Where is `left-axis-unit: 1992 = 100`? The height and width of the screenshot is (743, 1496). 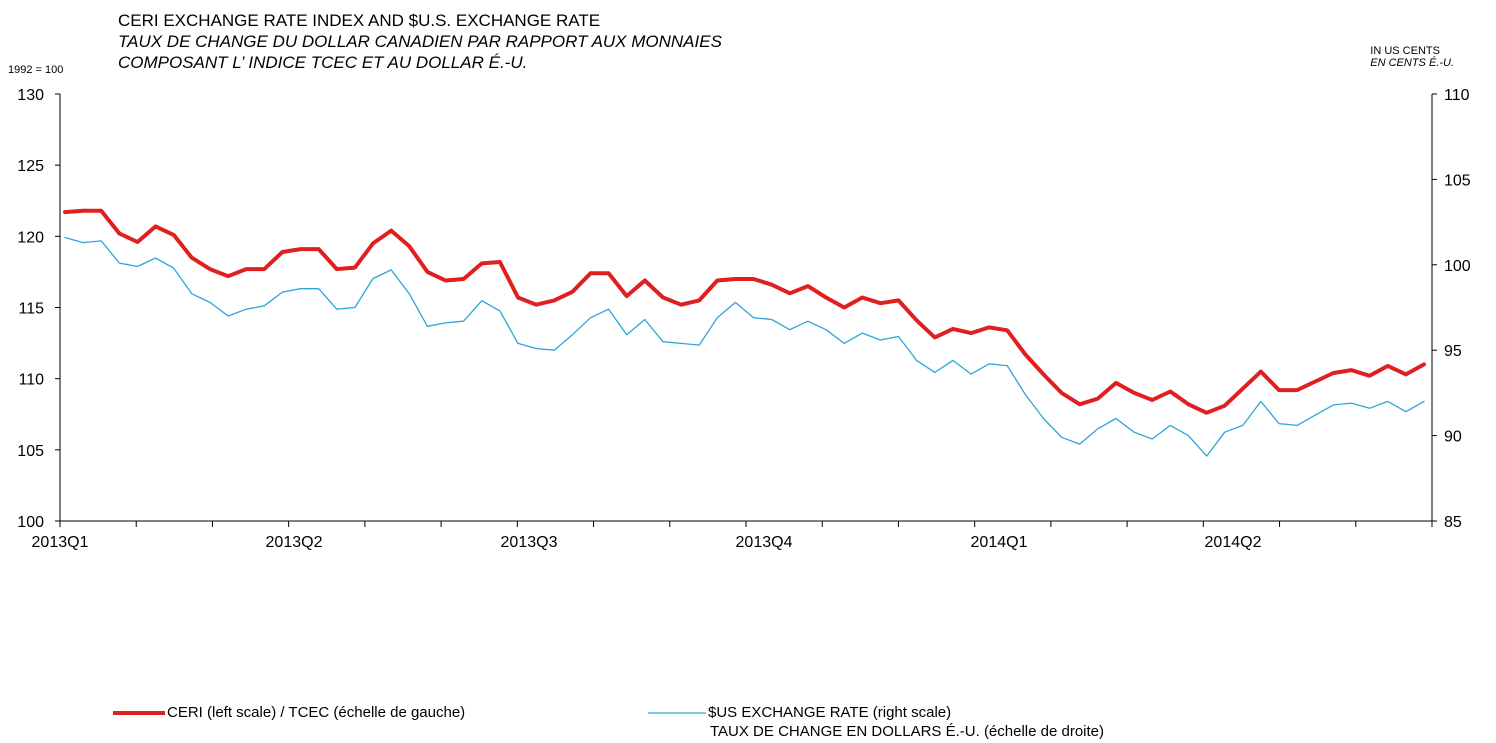
left-axis-unit: 1992 = 100 is located at coordinates (36, 70).